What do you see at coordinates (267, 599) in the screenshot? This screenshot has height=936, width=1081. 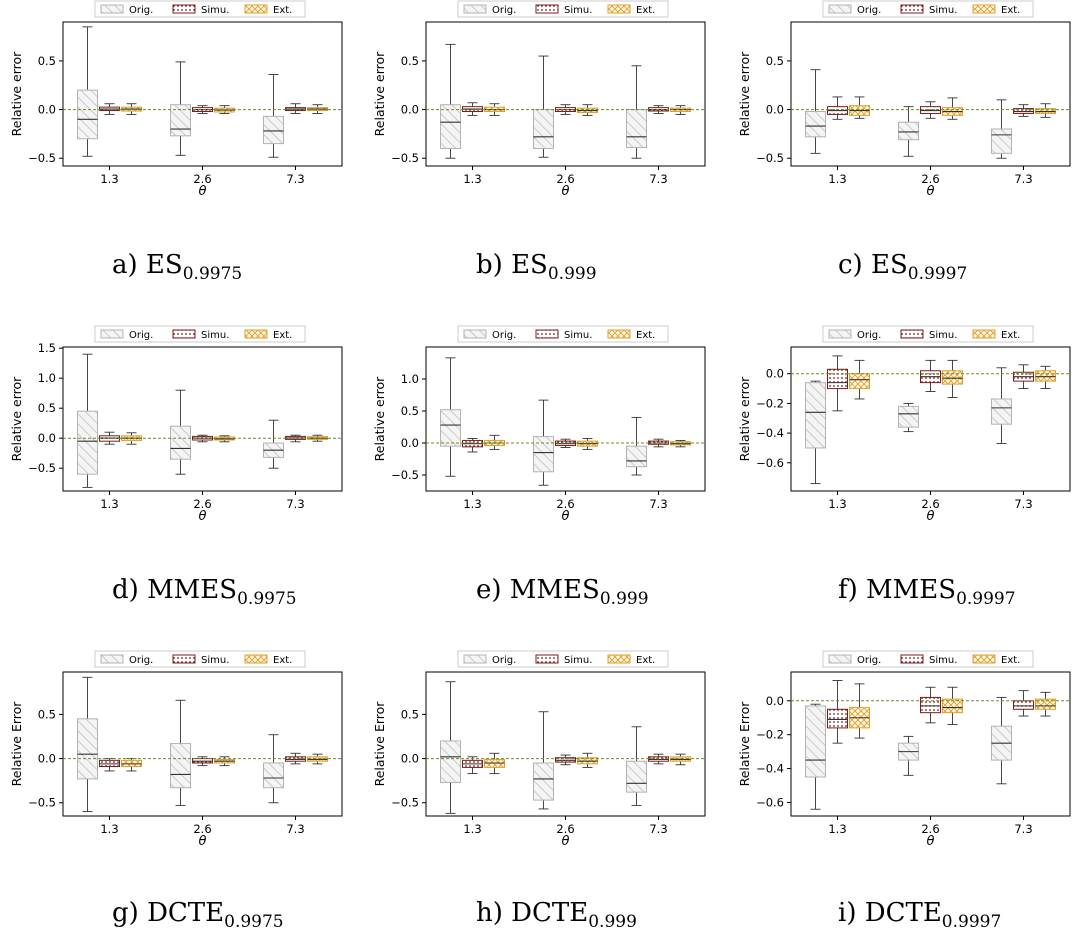 I see `caption-level: 0.9975` at bounding box center [267, 599].